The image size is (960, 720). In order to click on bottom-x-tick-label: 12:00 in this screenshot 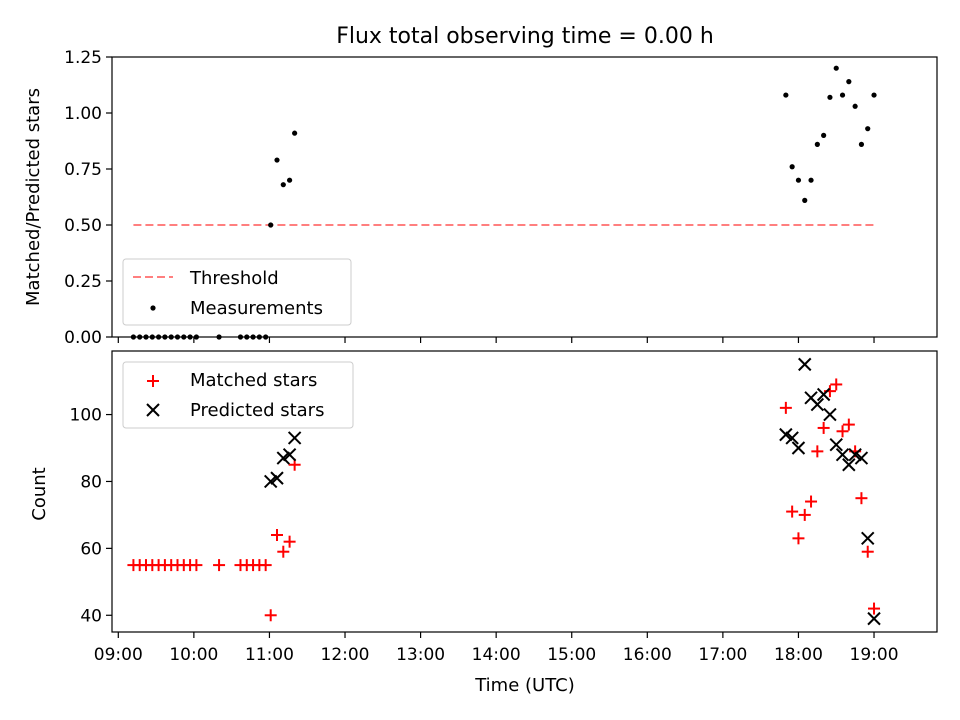, I will do `click(345, 655)`.